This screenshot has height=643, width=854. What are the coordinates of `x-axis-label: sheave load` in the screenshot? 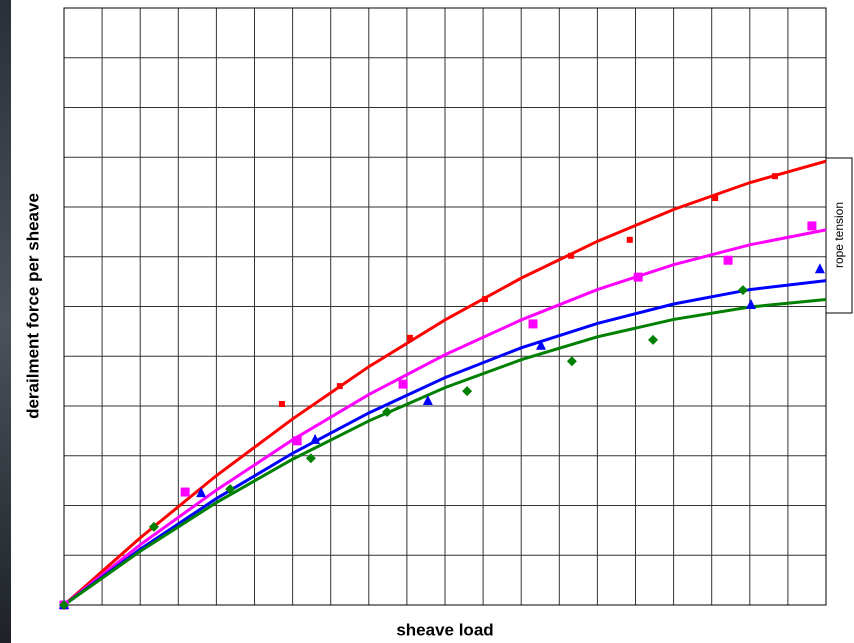 It's located at (444, 629).